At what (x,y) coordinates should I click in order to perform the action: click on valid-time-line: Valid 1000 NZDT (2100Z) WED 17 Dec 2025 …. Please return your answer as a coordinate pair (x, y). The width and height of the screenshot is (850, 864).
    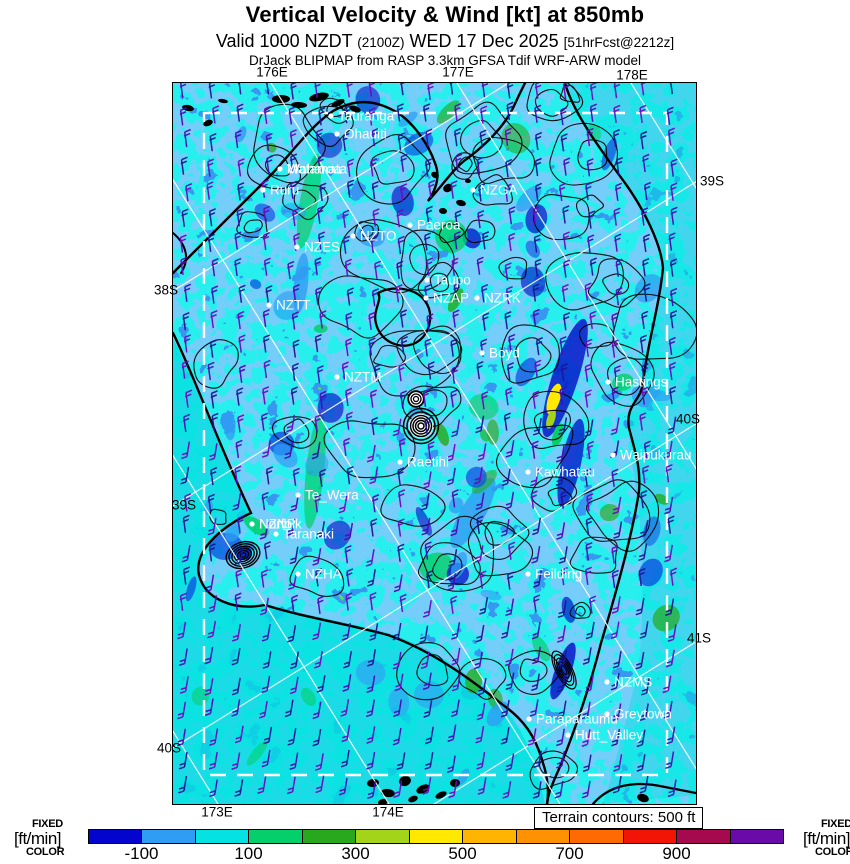
    Looking at the image, I should click on (445, 41).